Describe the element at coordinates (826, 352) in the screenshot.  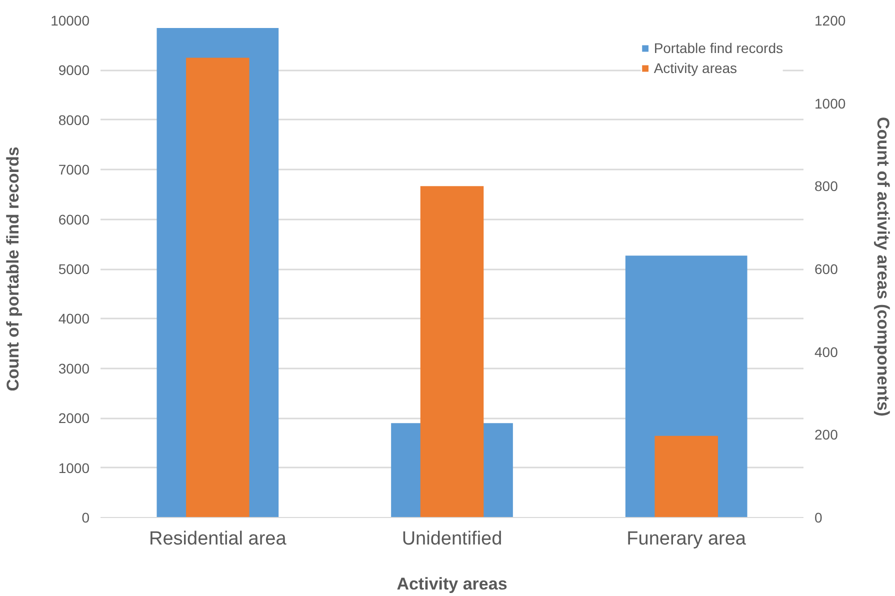
I see `y2-tick-label: 400` at that location.